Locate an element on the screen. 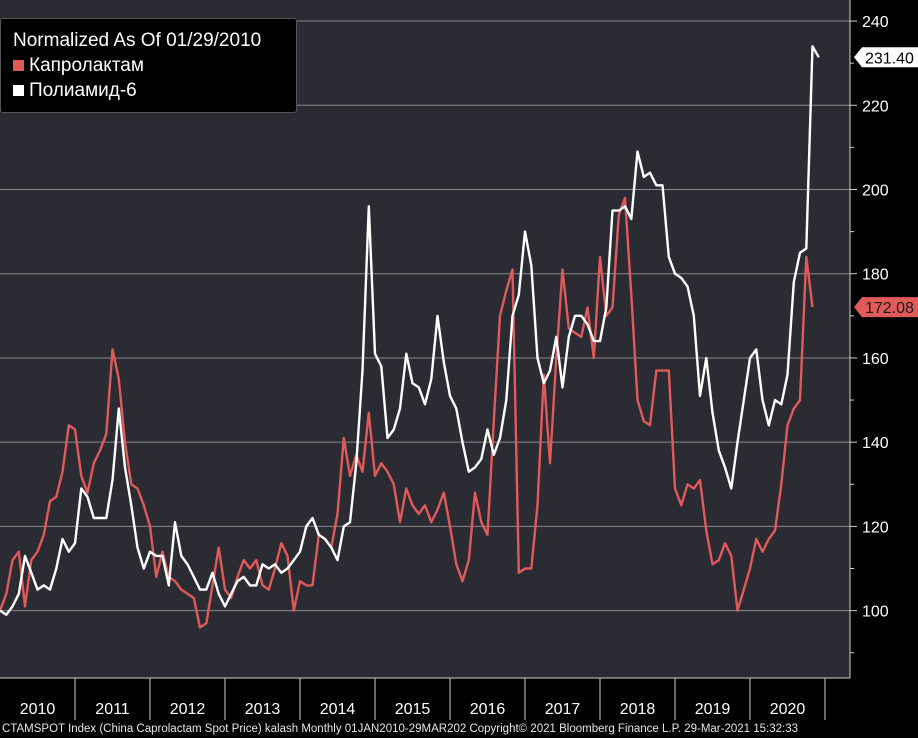  legend-label-polyamide: Полиамид-6 is located at coordinates (83, 90).